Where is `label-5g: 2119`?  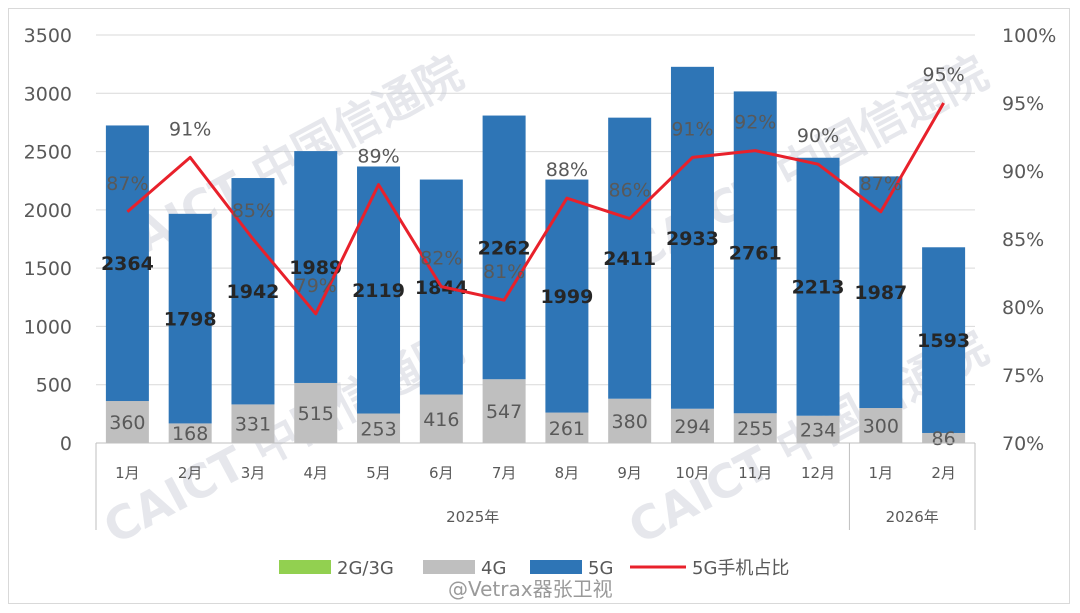
label-5g: 2119 is located at coordinates (378, 291).